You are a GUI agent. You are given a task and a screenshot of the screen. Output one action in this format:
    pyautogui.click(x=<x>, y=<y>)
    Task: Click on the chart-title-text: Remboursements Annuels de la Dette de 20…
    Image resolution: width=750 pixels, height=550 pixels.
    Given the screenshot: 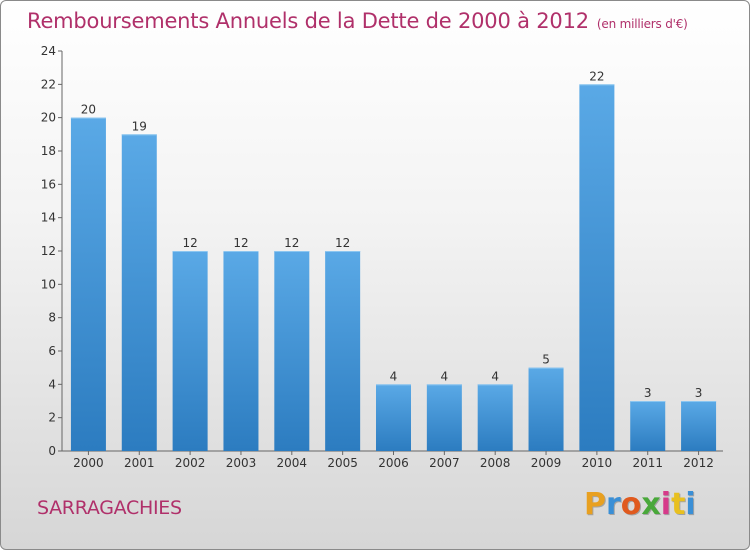 What is the action you would take?
    pyautogui.click(x=308, y=21)
    